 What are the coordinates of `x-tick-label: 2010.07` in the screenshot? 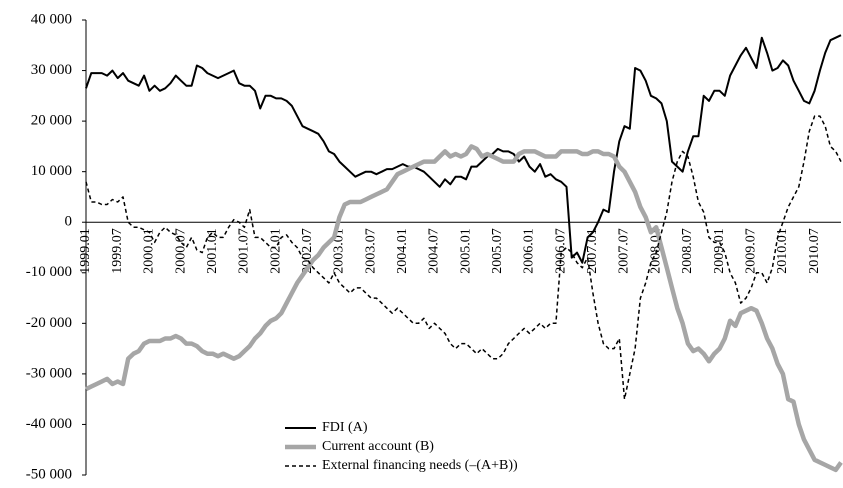 It's located at (814, 251).